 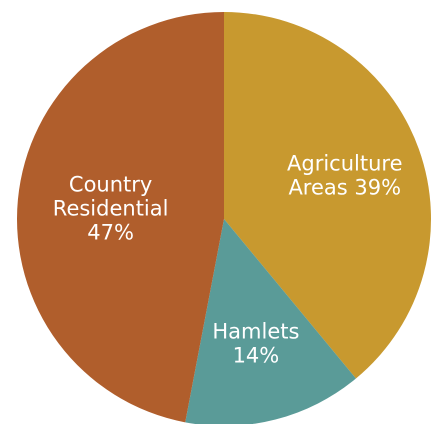 I want to click on slice-label-line: Residential, so click(x=111, y=208).